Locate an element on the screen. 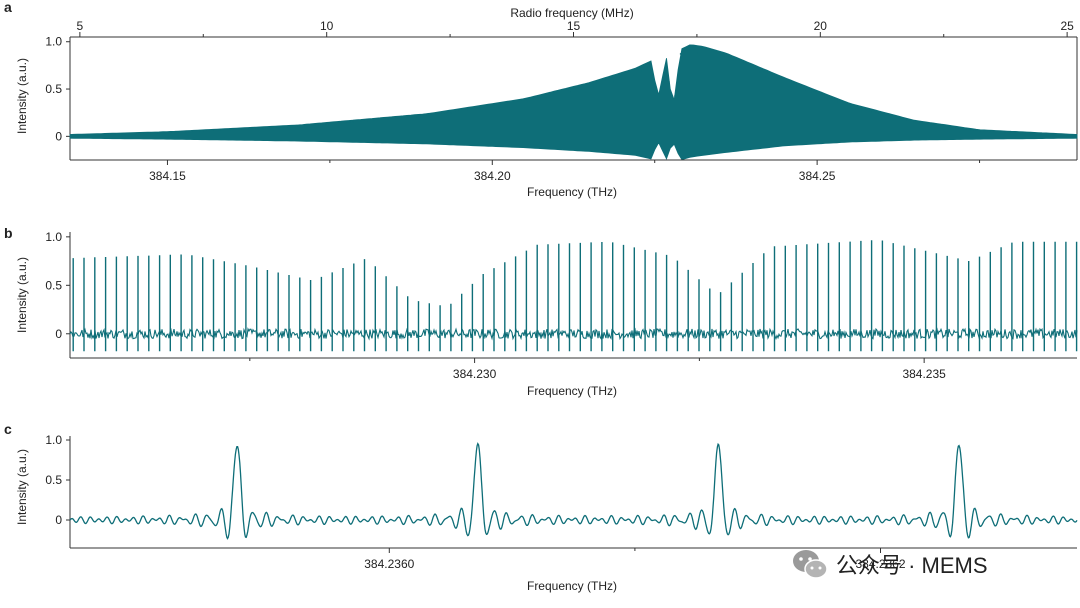 The height and width of the screenshot is (608, 1080). panel-a-spectrum-fine-structure is located at coordinates (573, 91).